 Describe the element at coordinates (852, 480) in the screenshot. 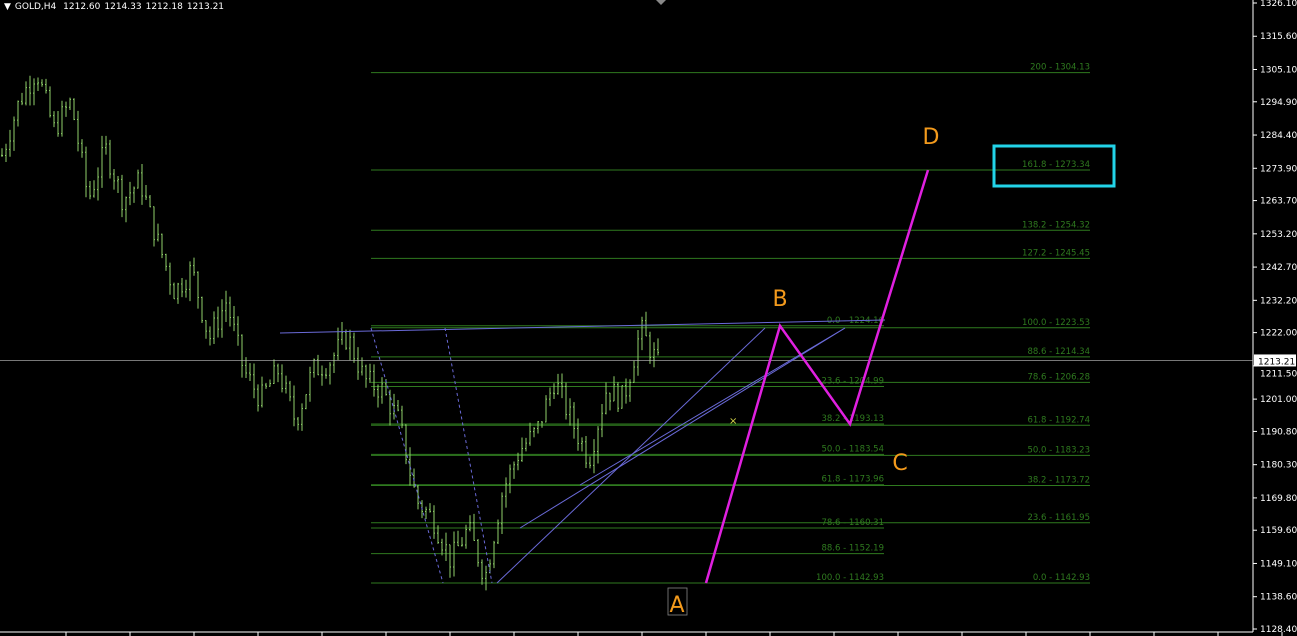

I see `fib-retracement-label: 61.8 - 1173.96` at that location.